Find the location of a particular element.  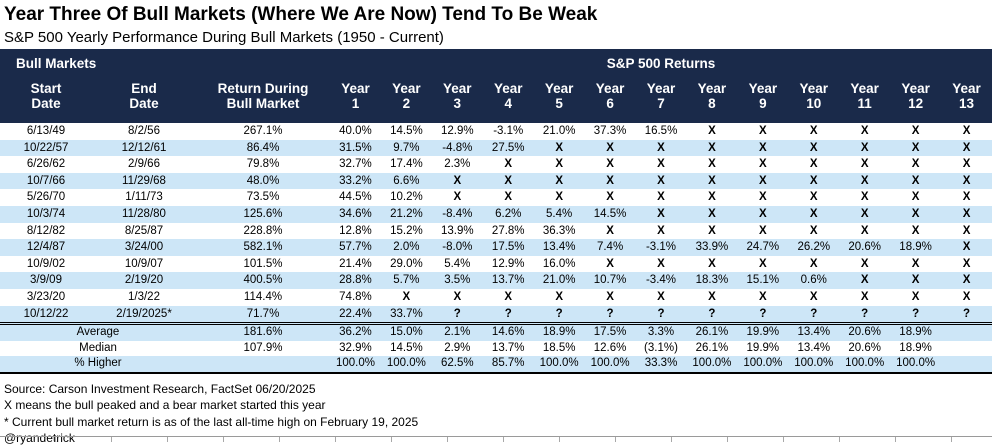

column-header-13: 11 is located at coordinates (865, 110).